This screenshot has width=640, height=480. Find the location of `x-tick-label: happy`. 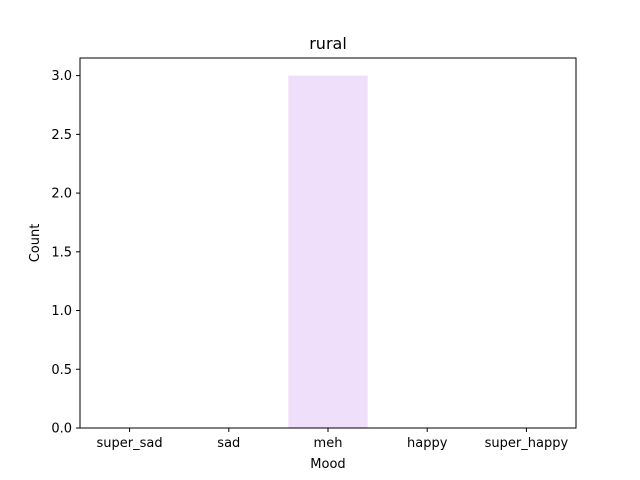

x-tick-label: happy is located at coordinates (427, 443).